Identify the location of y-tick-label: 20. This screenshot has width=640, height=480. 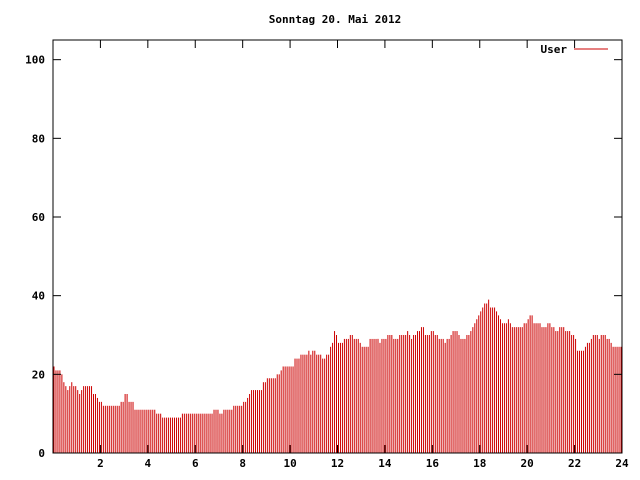
(38, 374).